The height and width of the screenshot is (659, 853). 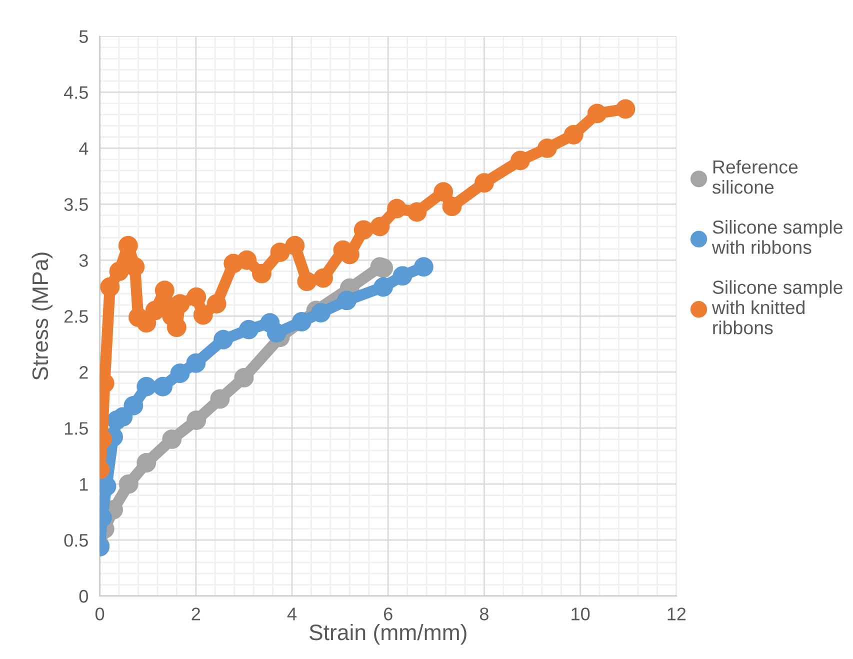 I want to click on legend-label: Silicone sample with ribbons, so click(x=777, y=237).